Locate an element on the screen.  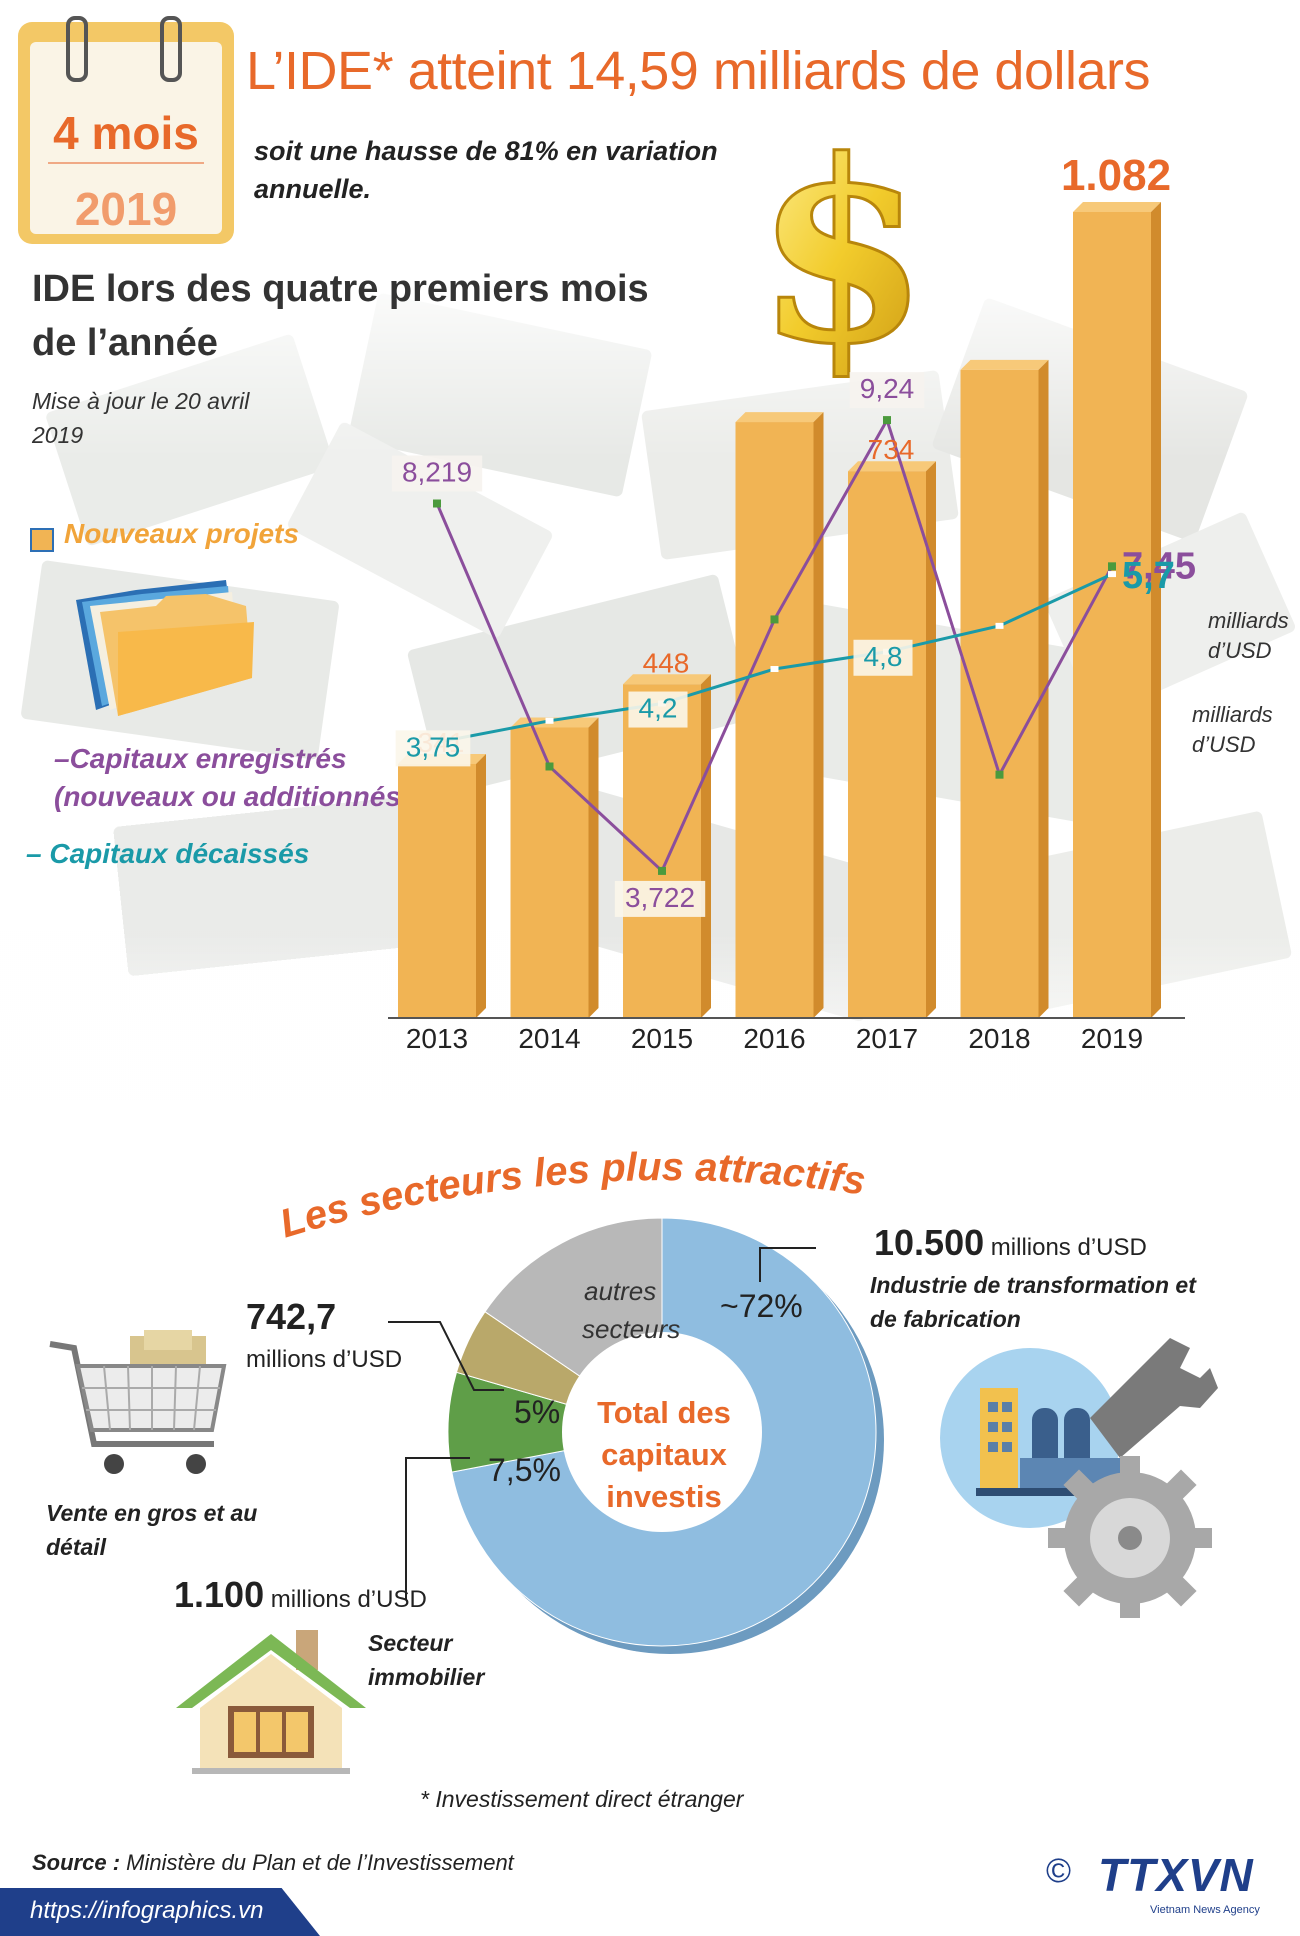
registered-label-2015: 3,722 is located at coordinates (660, 897).